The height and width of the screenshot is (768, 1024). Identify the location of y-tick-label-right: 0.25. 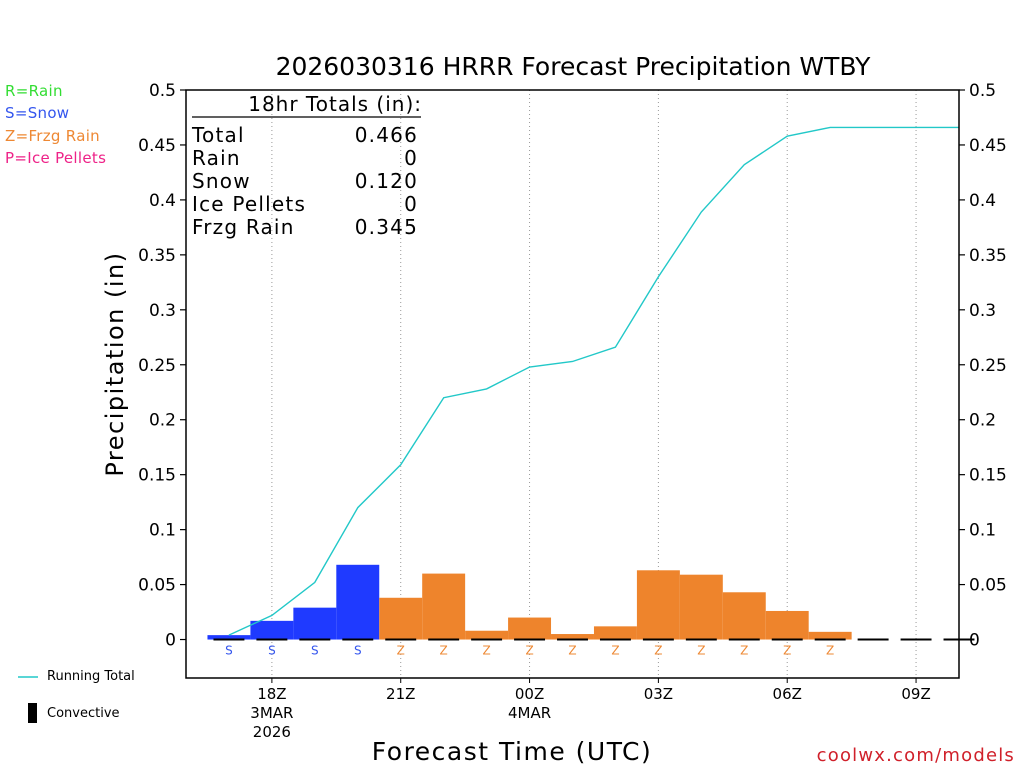
(988, 366).